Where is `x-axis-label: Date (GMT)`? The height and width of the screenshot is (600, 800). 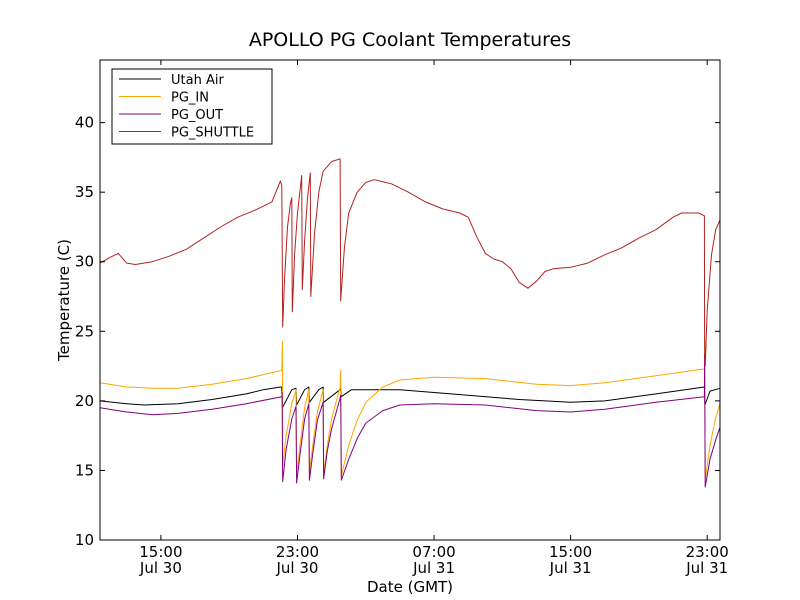
x-axis-label: Date (GMT) is located at coordinates (410, 587).